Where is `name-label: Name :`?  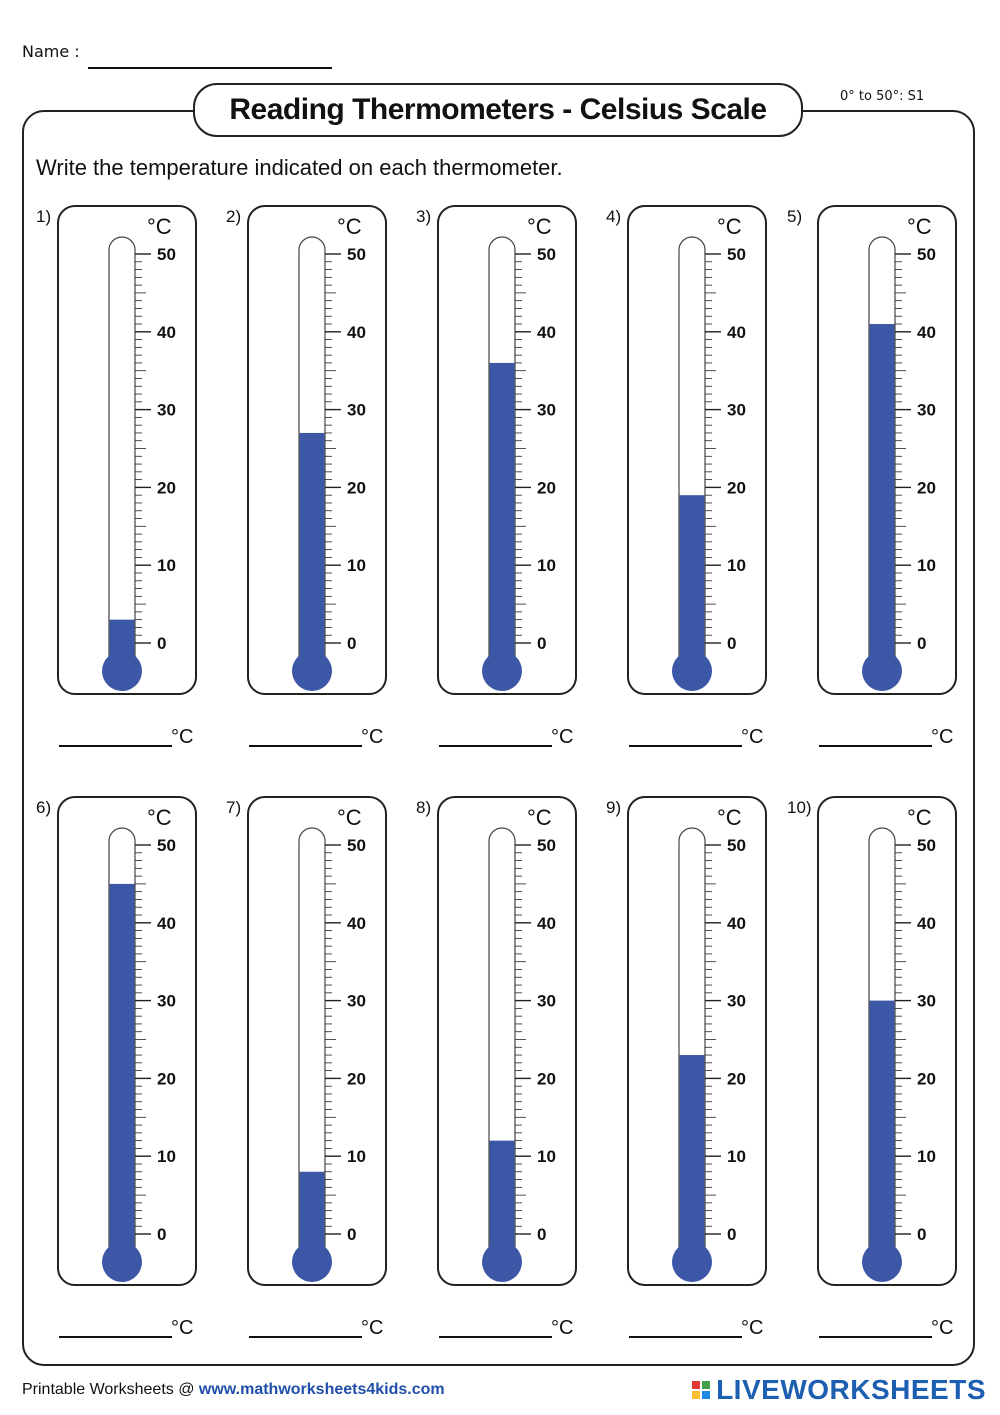 name-label: Name : is located at coordinates (51, 51).